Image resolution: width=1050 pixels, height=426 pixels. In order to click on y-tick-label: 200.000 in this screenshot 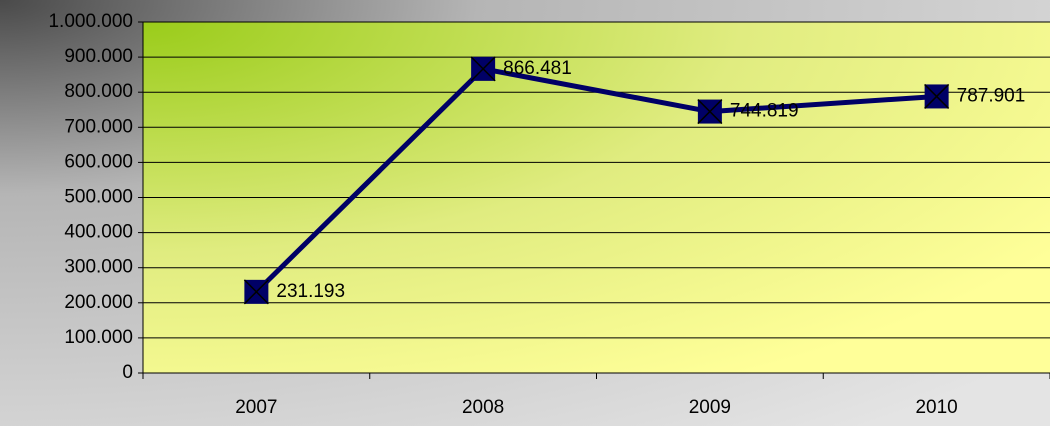, I will do `click(98, 302)`.